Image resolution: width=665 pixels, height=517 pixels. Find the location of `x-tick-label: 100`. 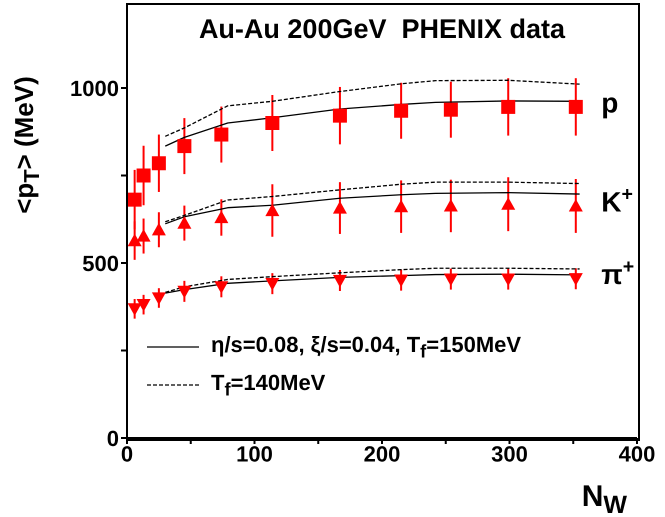

x-tick-label: 100 is located at coordinates (254, 454).